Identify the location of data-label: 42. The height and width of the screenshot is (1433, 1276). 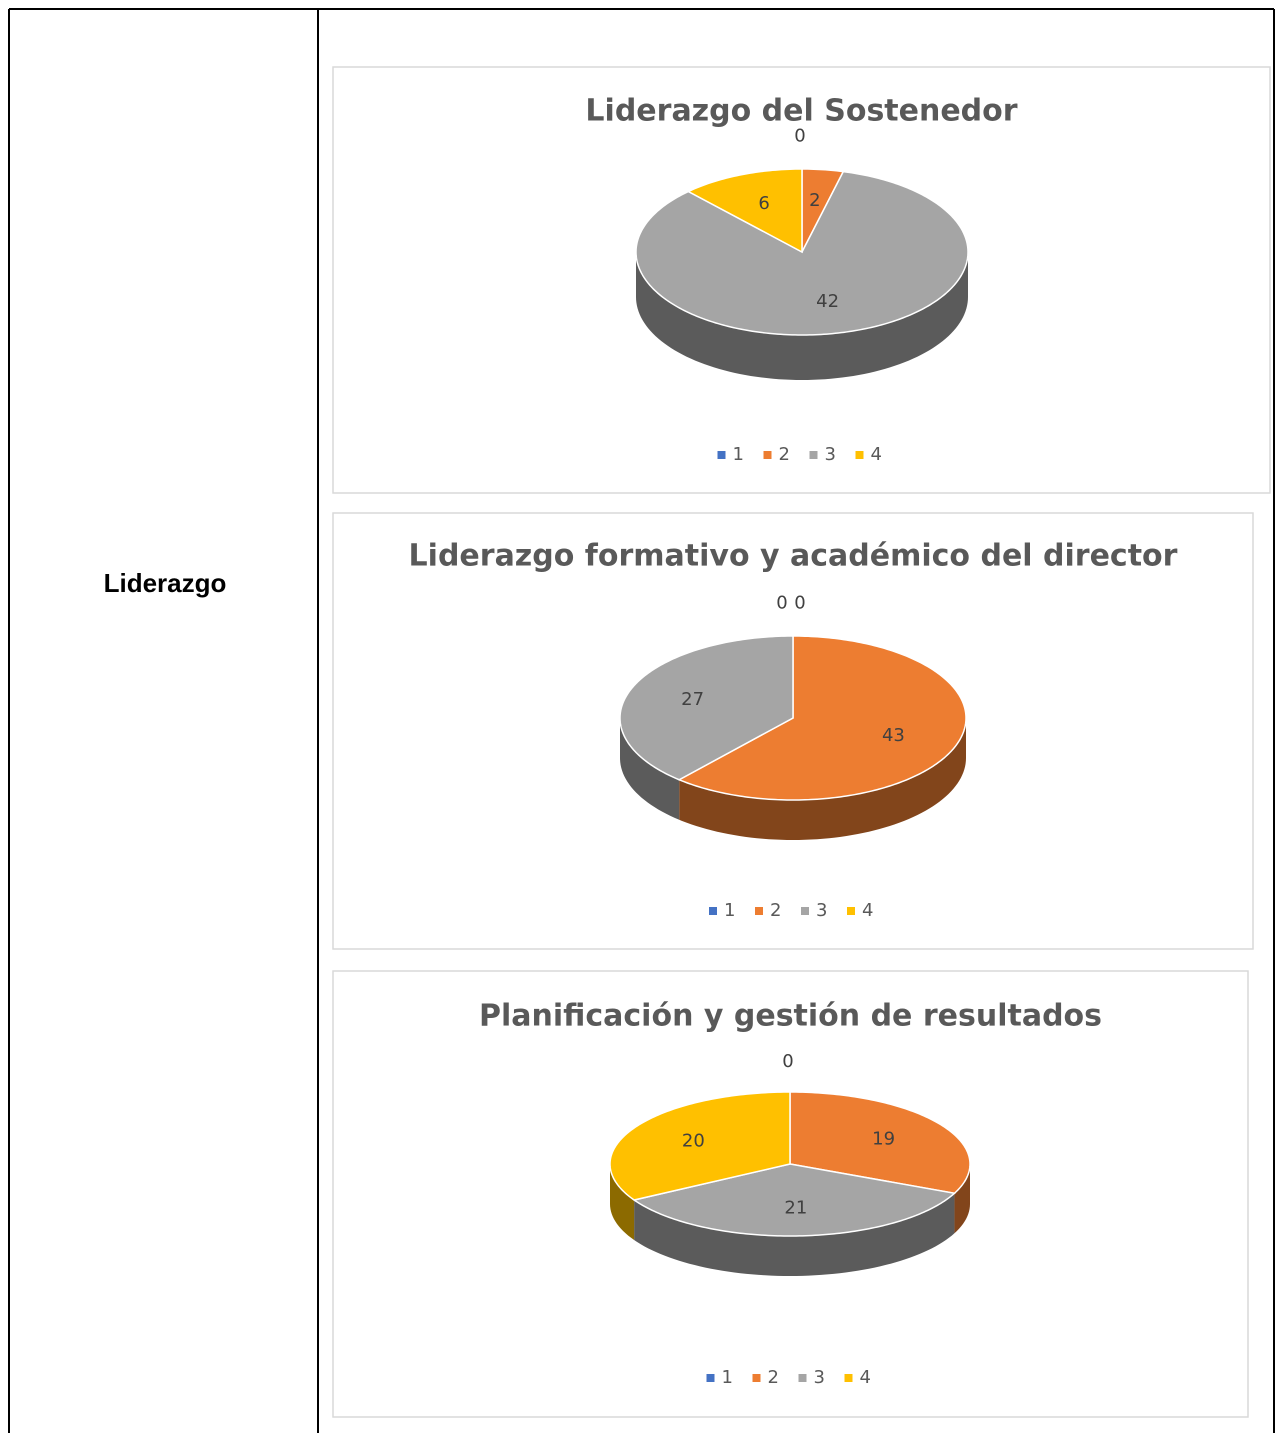
(827, 301).